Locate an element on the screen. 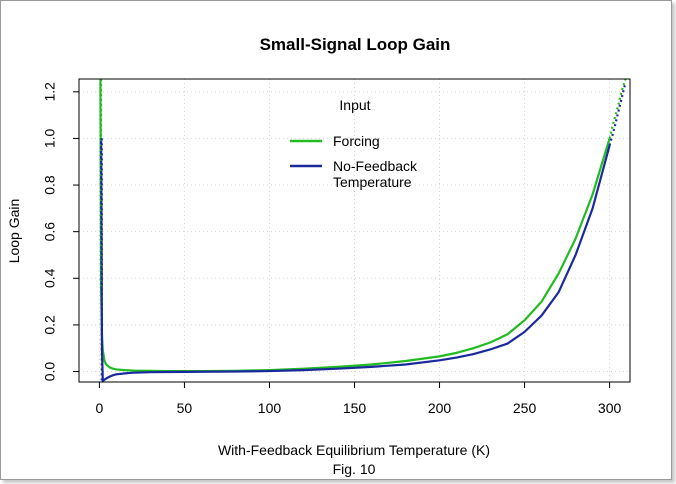 The image size is (676, 484). legend: Input Forcing No-Feedback Temperature is located at coordinates (354, 143).